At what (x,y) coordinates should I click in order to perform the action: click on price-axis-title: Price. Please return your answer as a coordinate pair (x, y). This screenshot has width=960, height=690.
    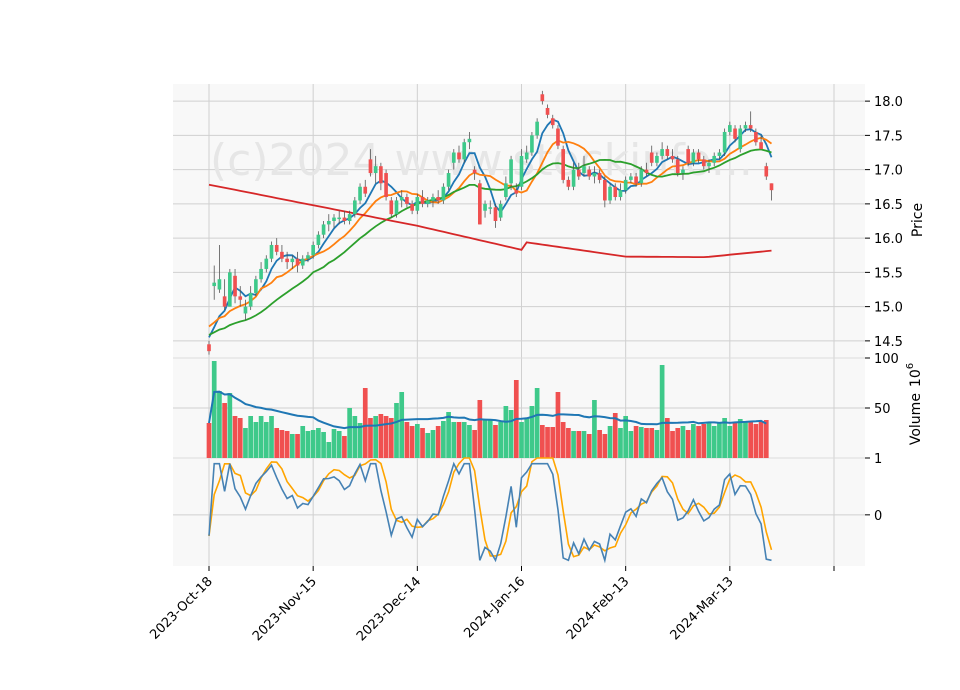
    Looking at the image, I should click on (918, 220).